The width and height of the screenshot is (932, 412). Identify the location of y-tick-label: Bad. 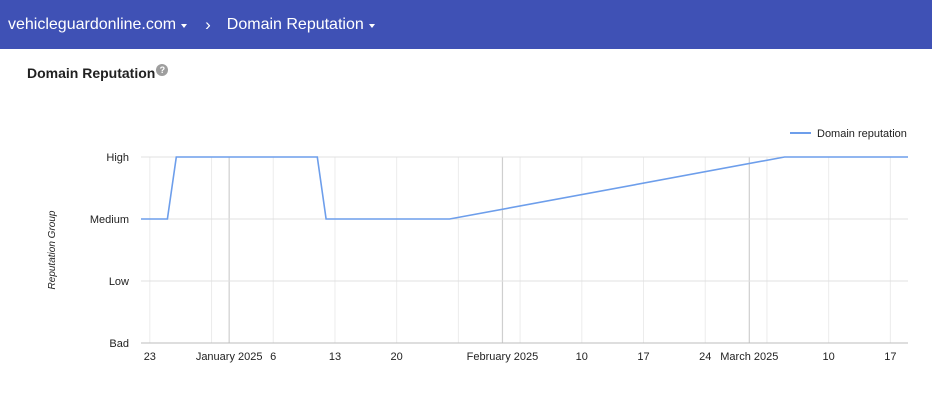
(119, 344).